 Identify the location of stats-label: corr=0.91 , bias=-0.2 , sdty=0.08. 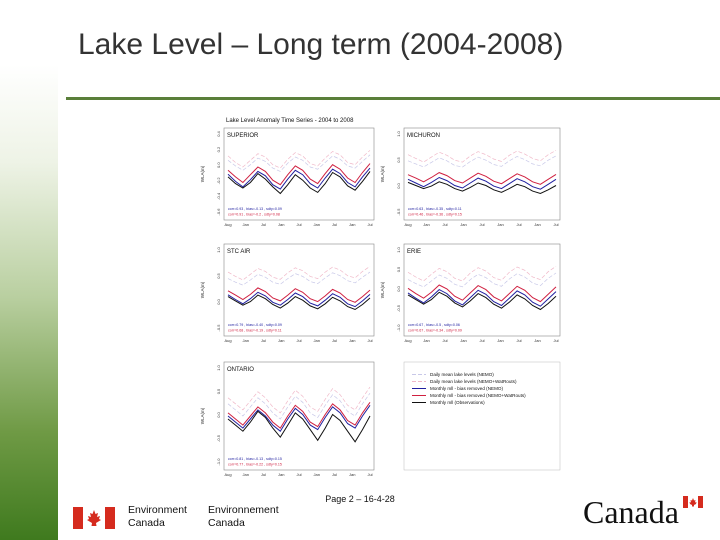
(254, 215).